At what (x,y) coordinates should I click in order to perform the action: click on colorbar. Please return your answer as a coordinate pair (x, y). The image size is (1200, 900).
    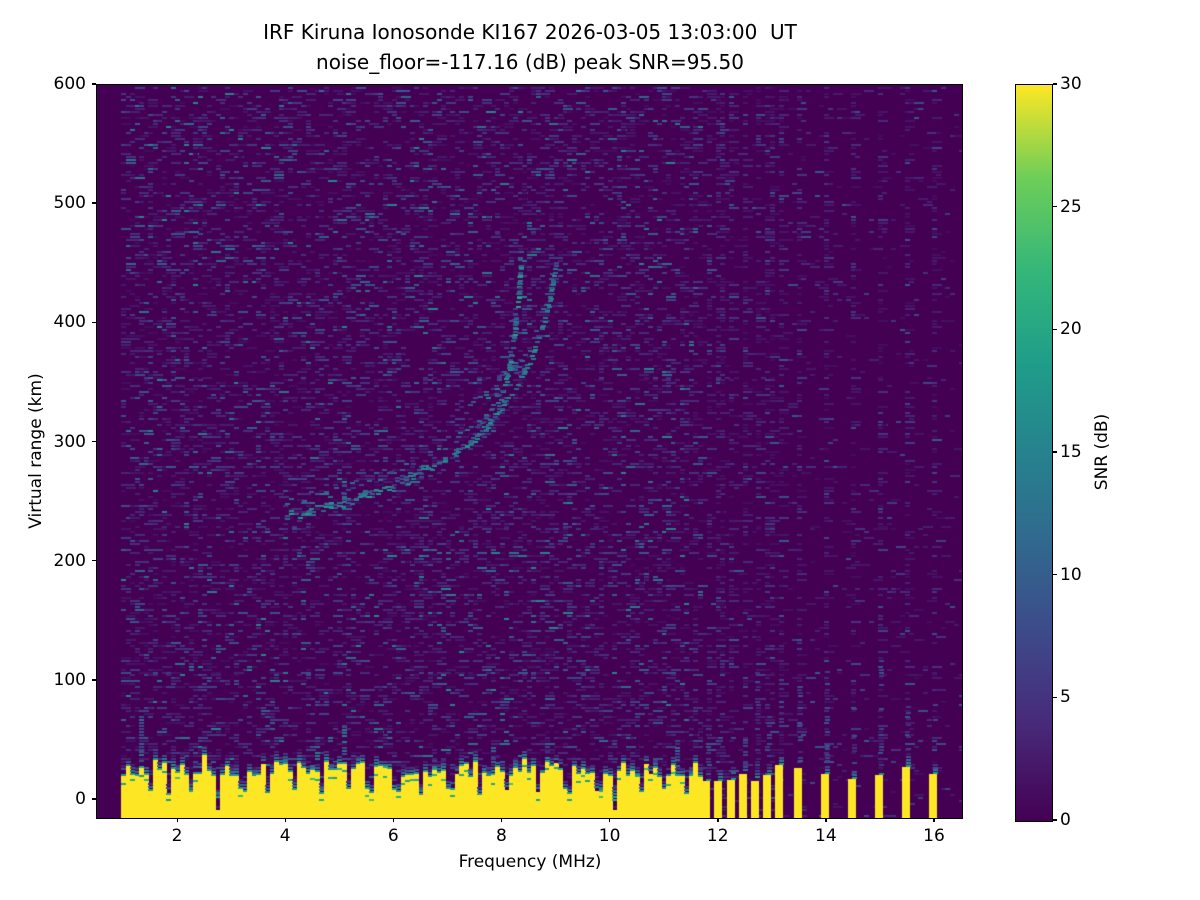
    Looking at the image, I should click on (1034, 453).